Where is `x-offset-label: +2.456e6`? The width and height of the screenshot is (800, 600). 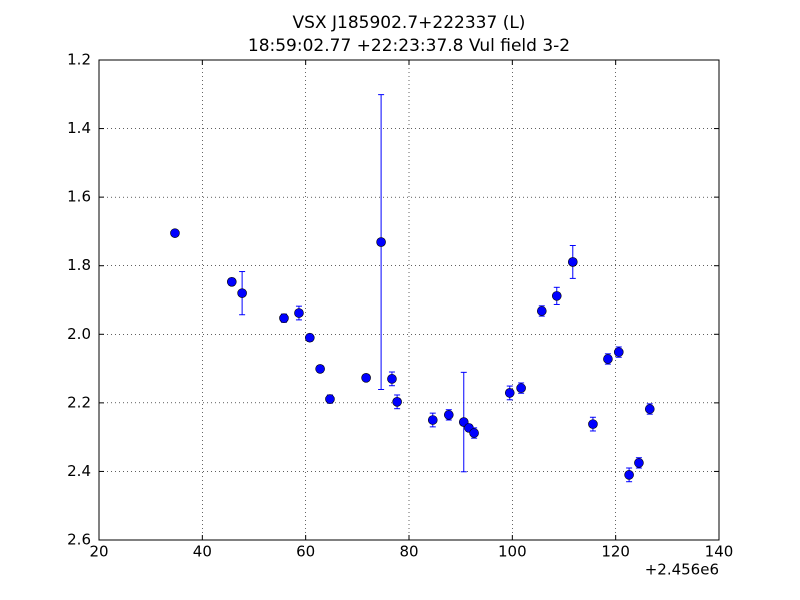
x-offset-label: +2.456e6 is located at coordinates (682, 570).